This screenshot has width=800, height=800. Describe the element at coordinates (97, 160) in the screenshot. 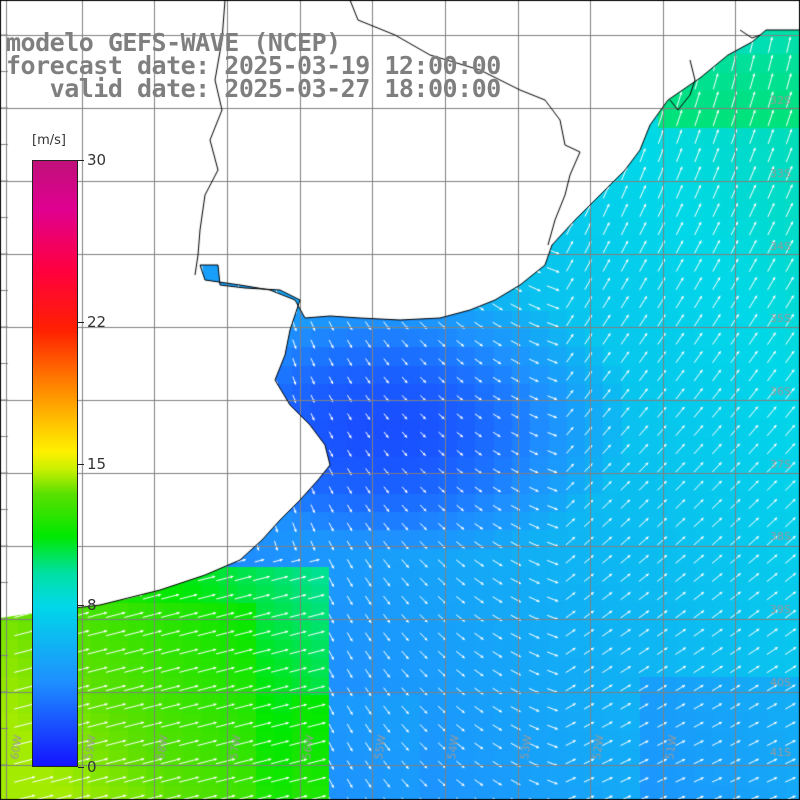

I see `colorbar-tick-label: 30` at that location.